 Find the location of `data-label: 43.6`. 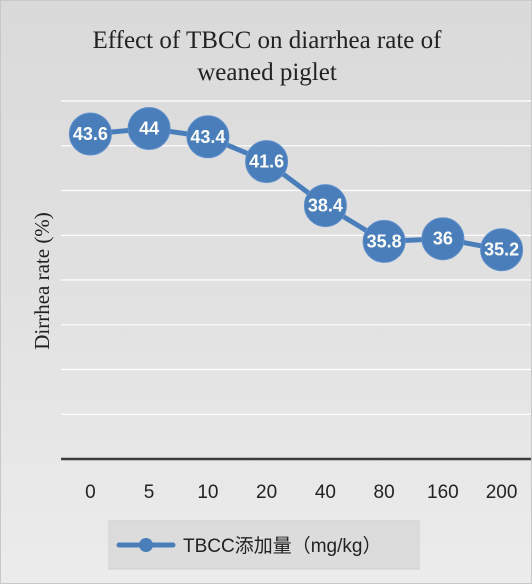

data-label: 43.6 is located at coordinates (90, 134).